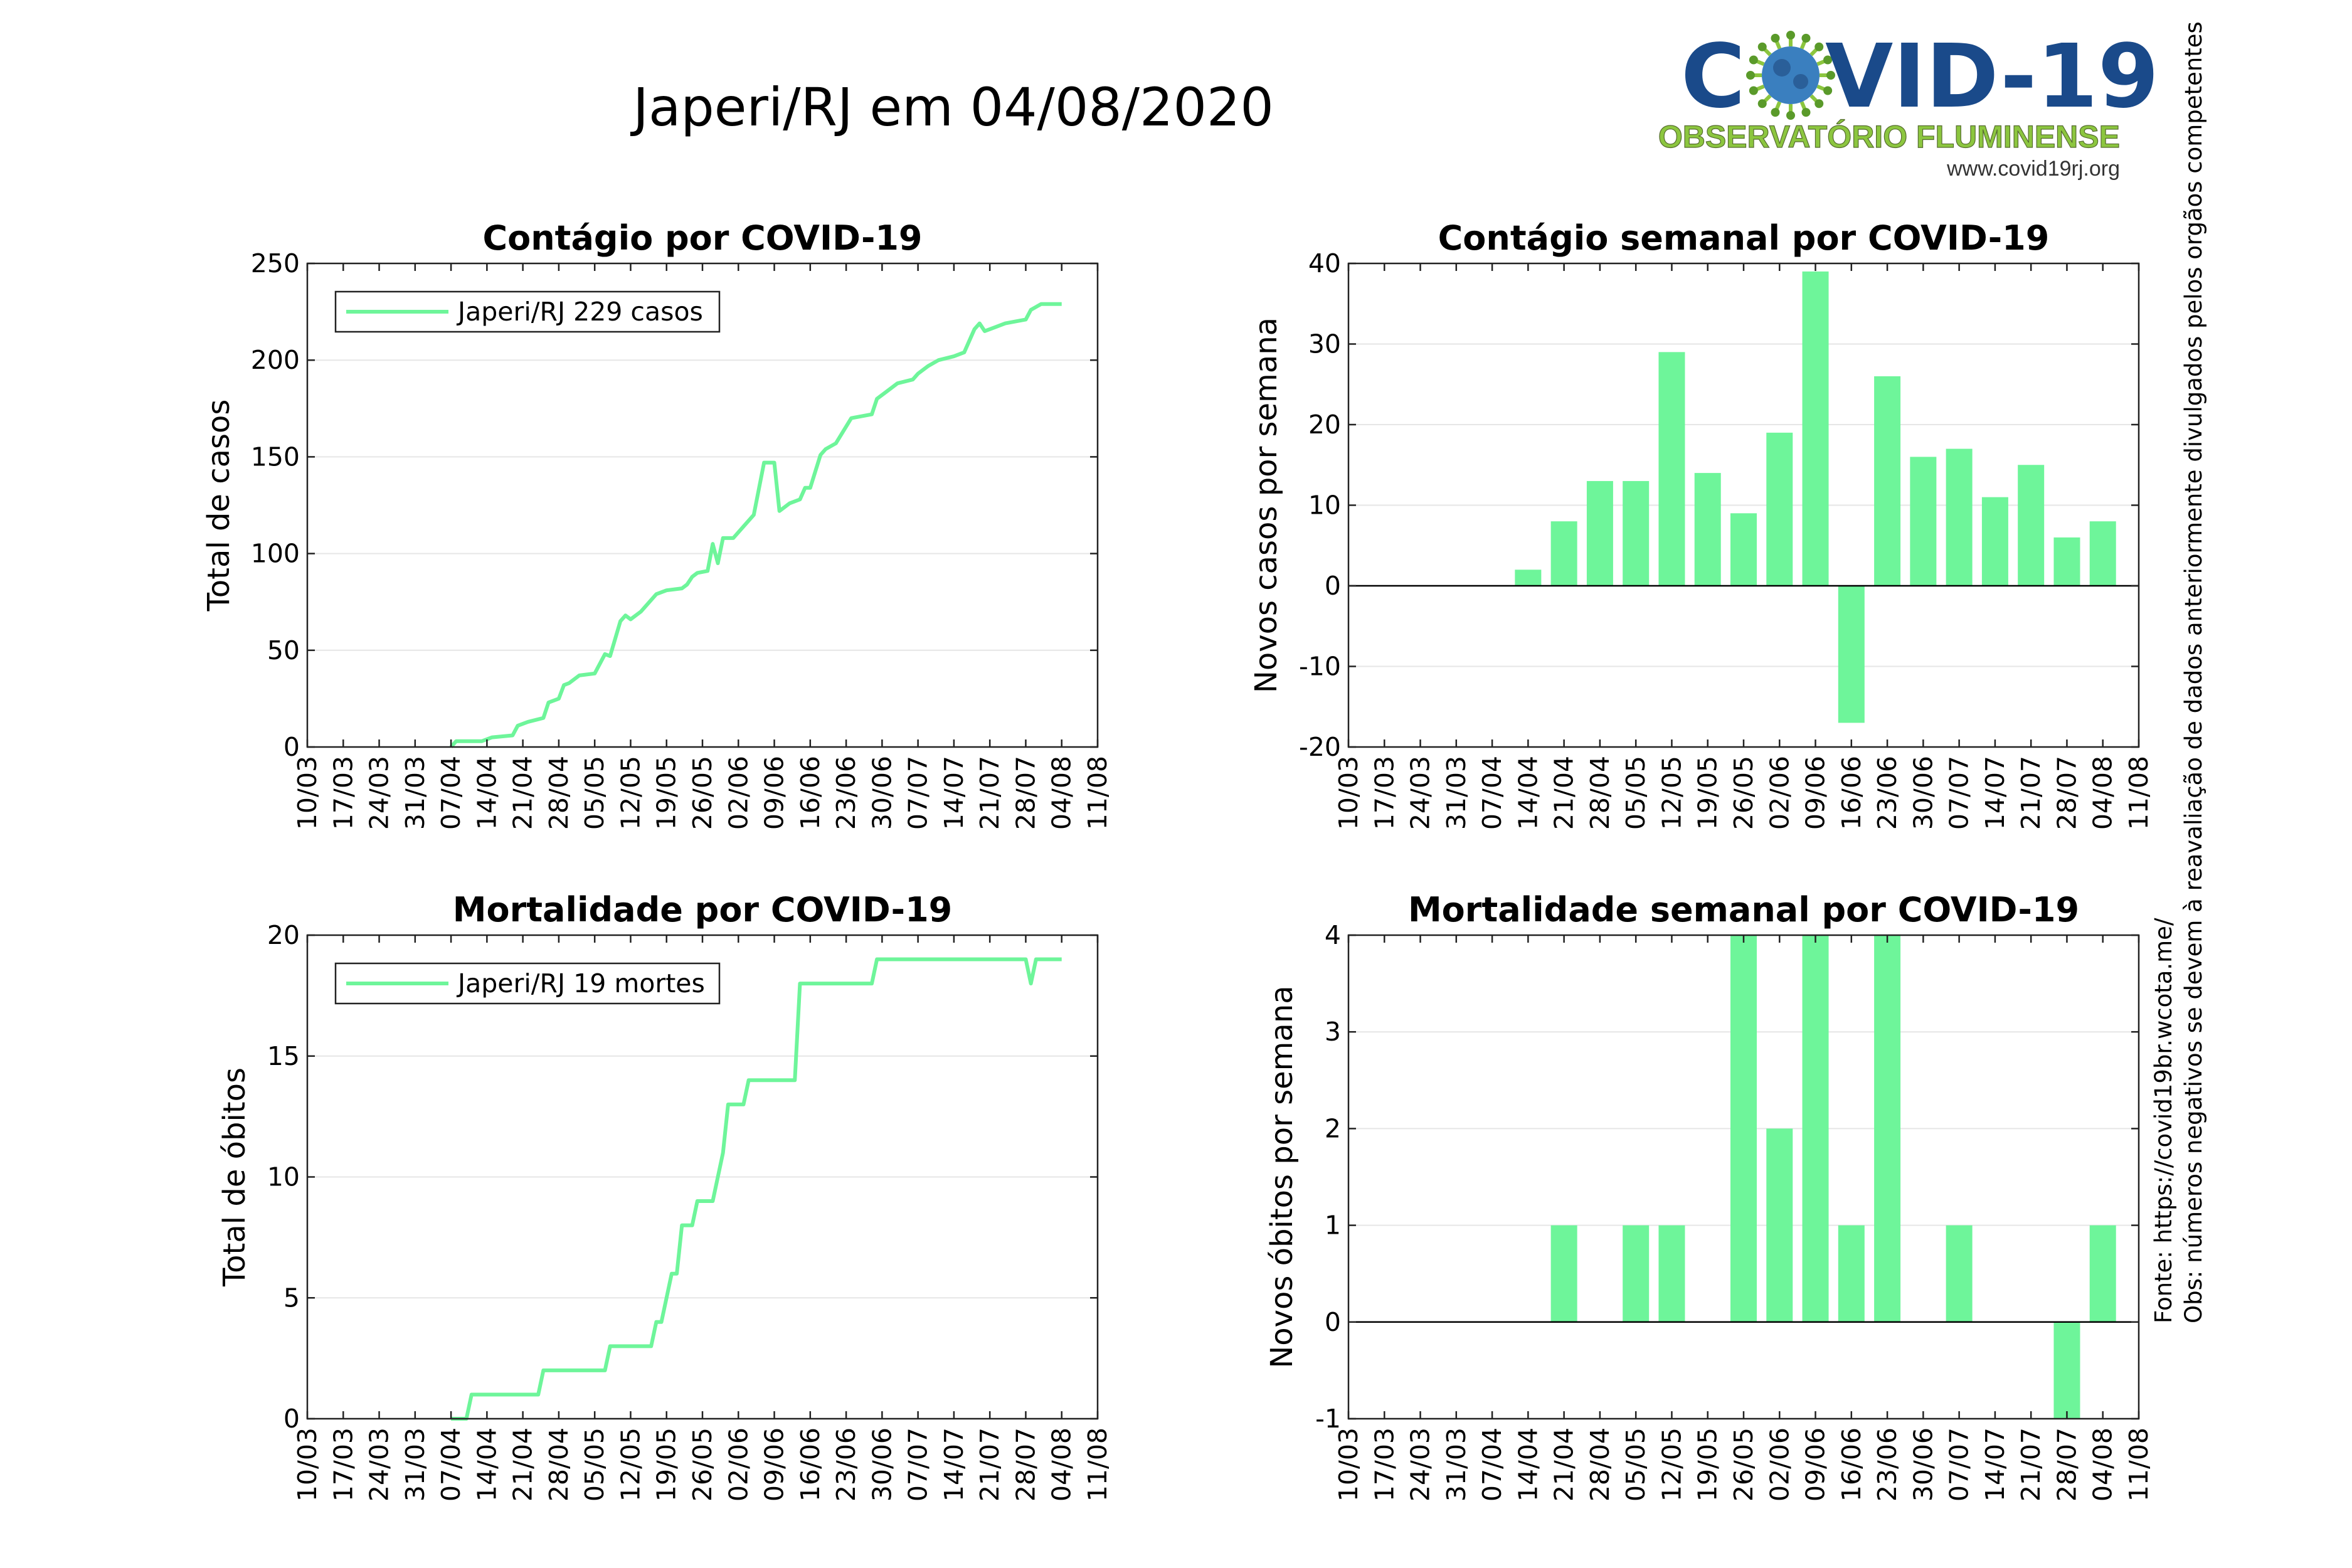  What do you see at coordinates (1744, 1465) in the screenshot?
I see `x-tick-label: 26/05` at bounding box center [1744, 1465].